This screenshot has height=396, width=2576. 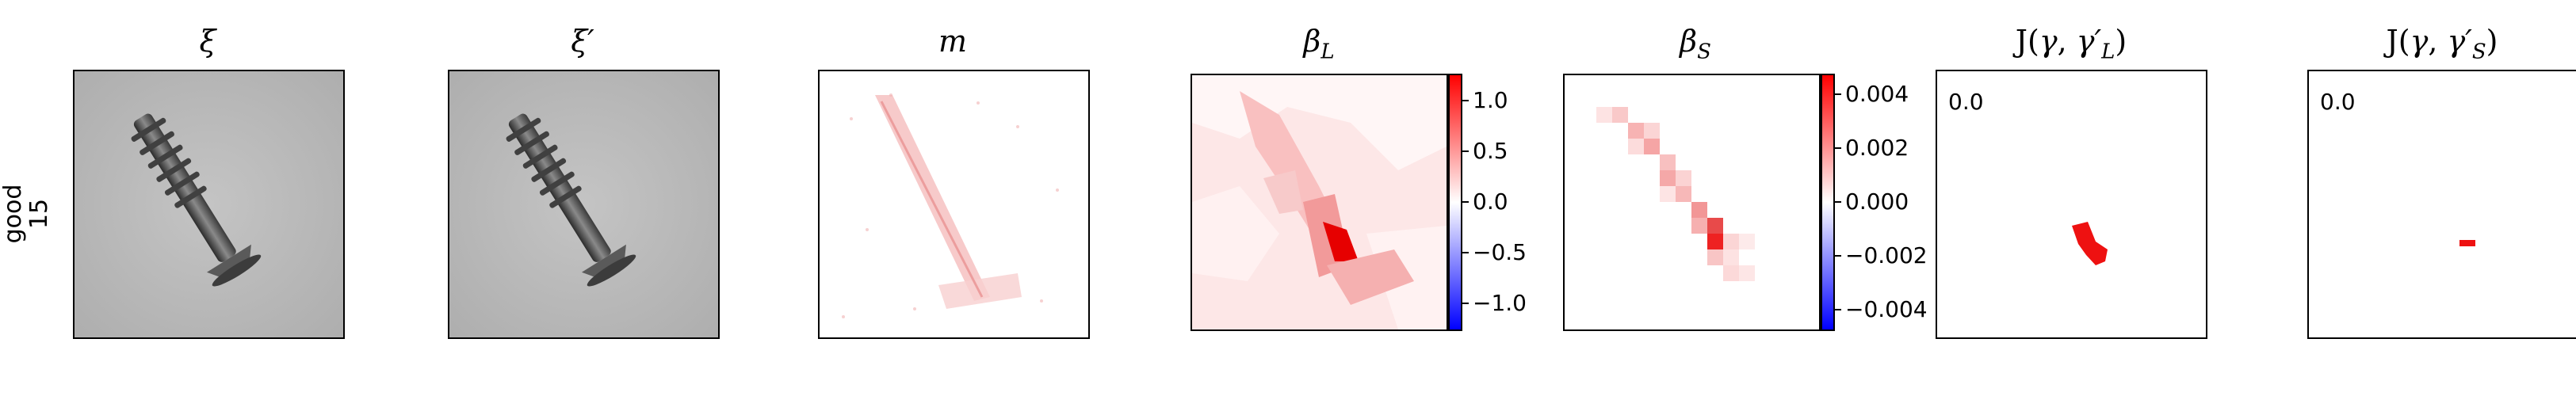 I want to click on title-beta-l: βL, so click(x=1319, y=44).